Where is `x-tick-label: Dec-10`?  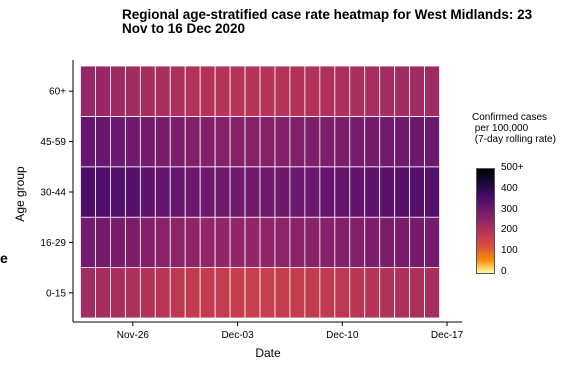 x-tick-label: Dec-10 is located at coordinates (342, 335).